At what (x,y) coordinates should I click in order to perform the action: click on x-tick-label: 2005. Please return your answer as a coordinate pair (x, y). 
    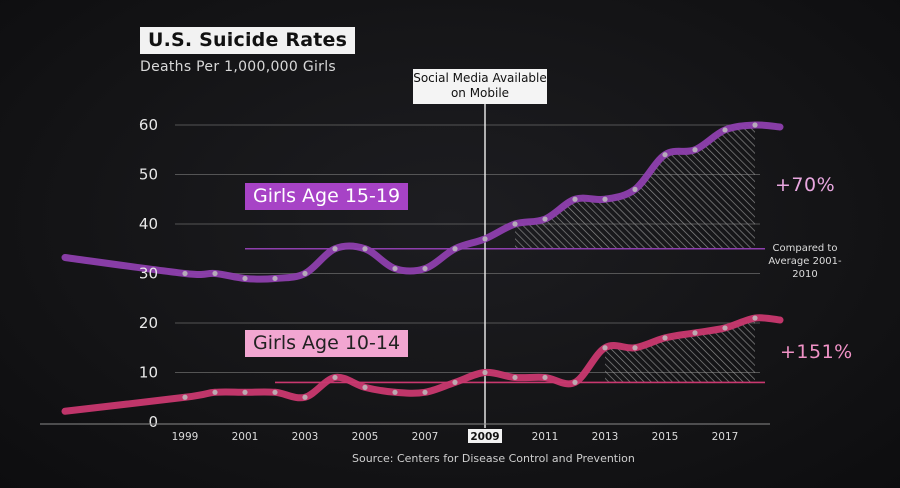
    Looking at the image, I should click on (365, 437).